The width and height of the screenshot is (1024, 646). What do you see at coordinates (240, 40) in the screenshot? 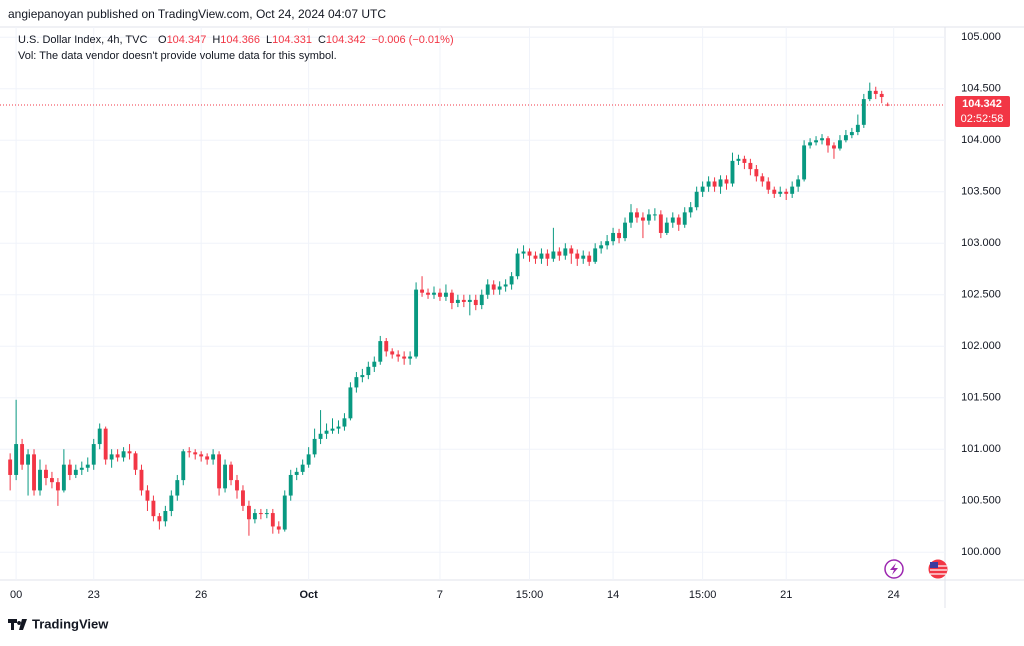
I see `legend-value: 104.366` at bounding box center [240, 40].